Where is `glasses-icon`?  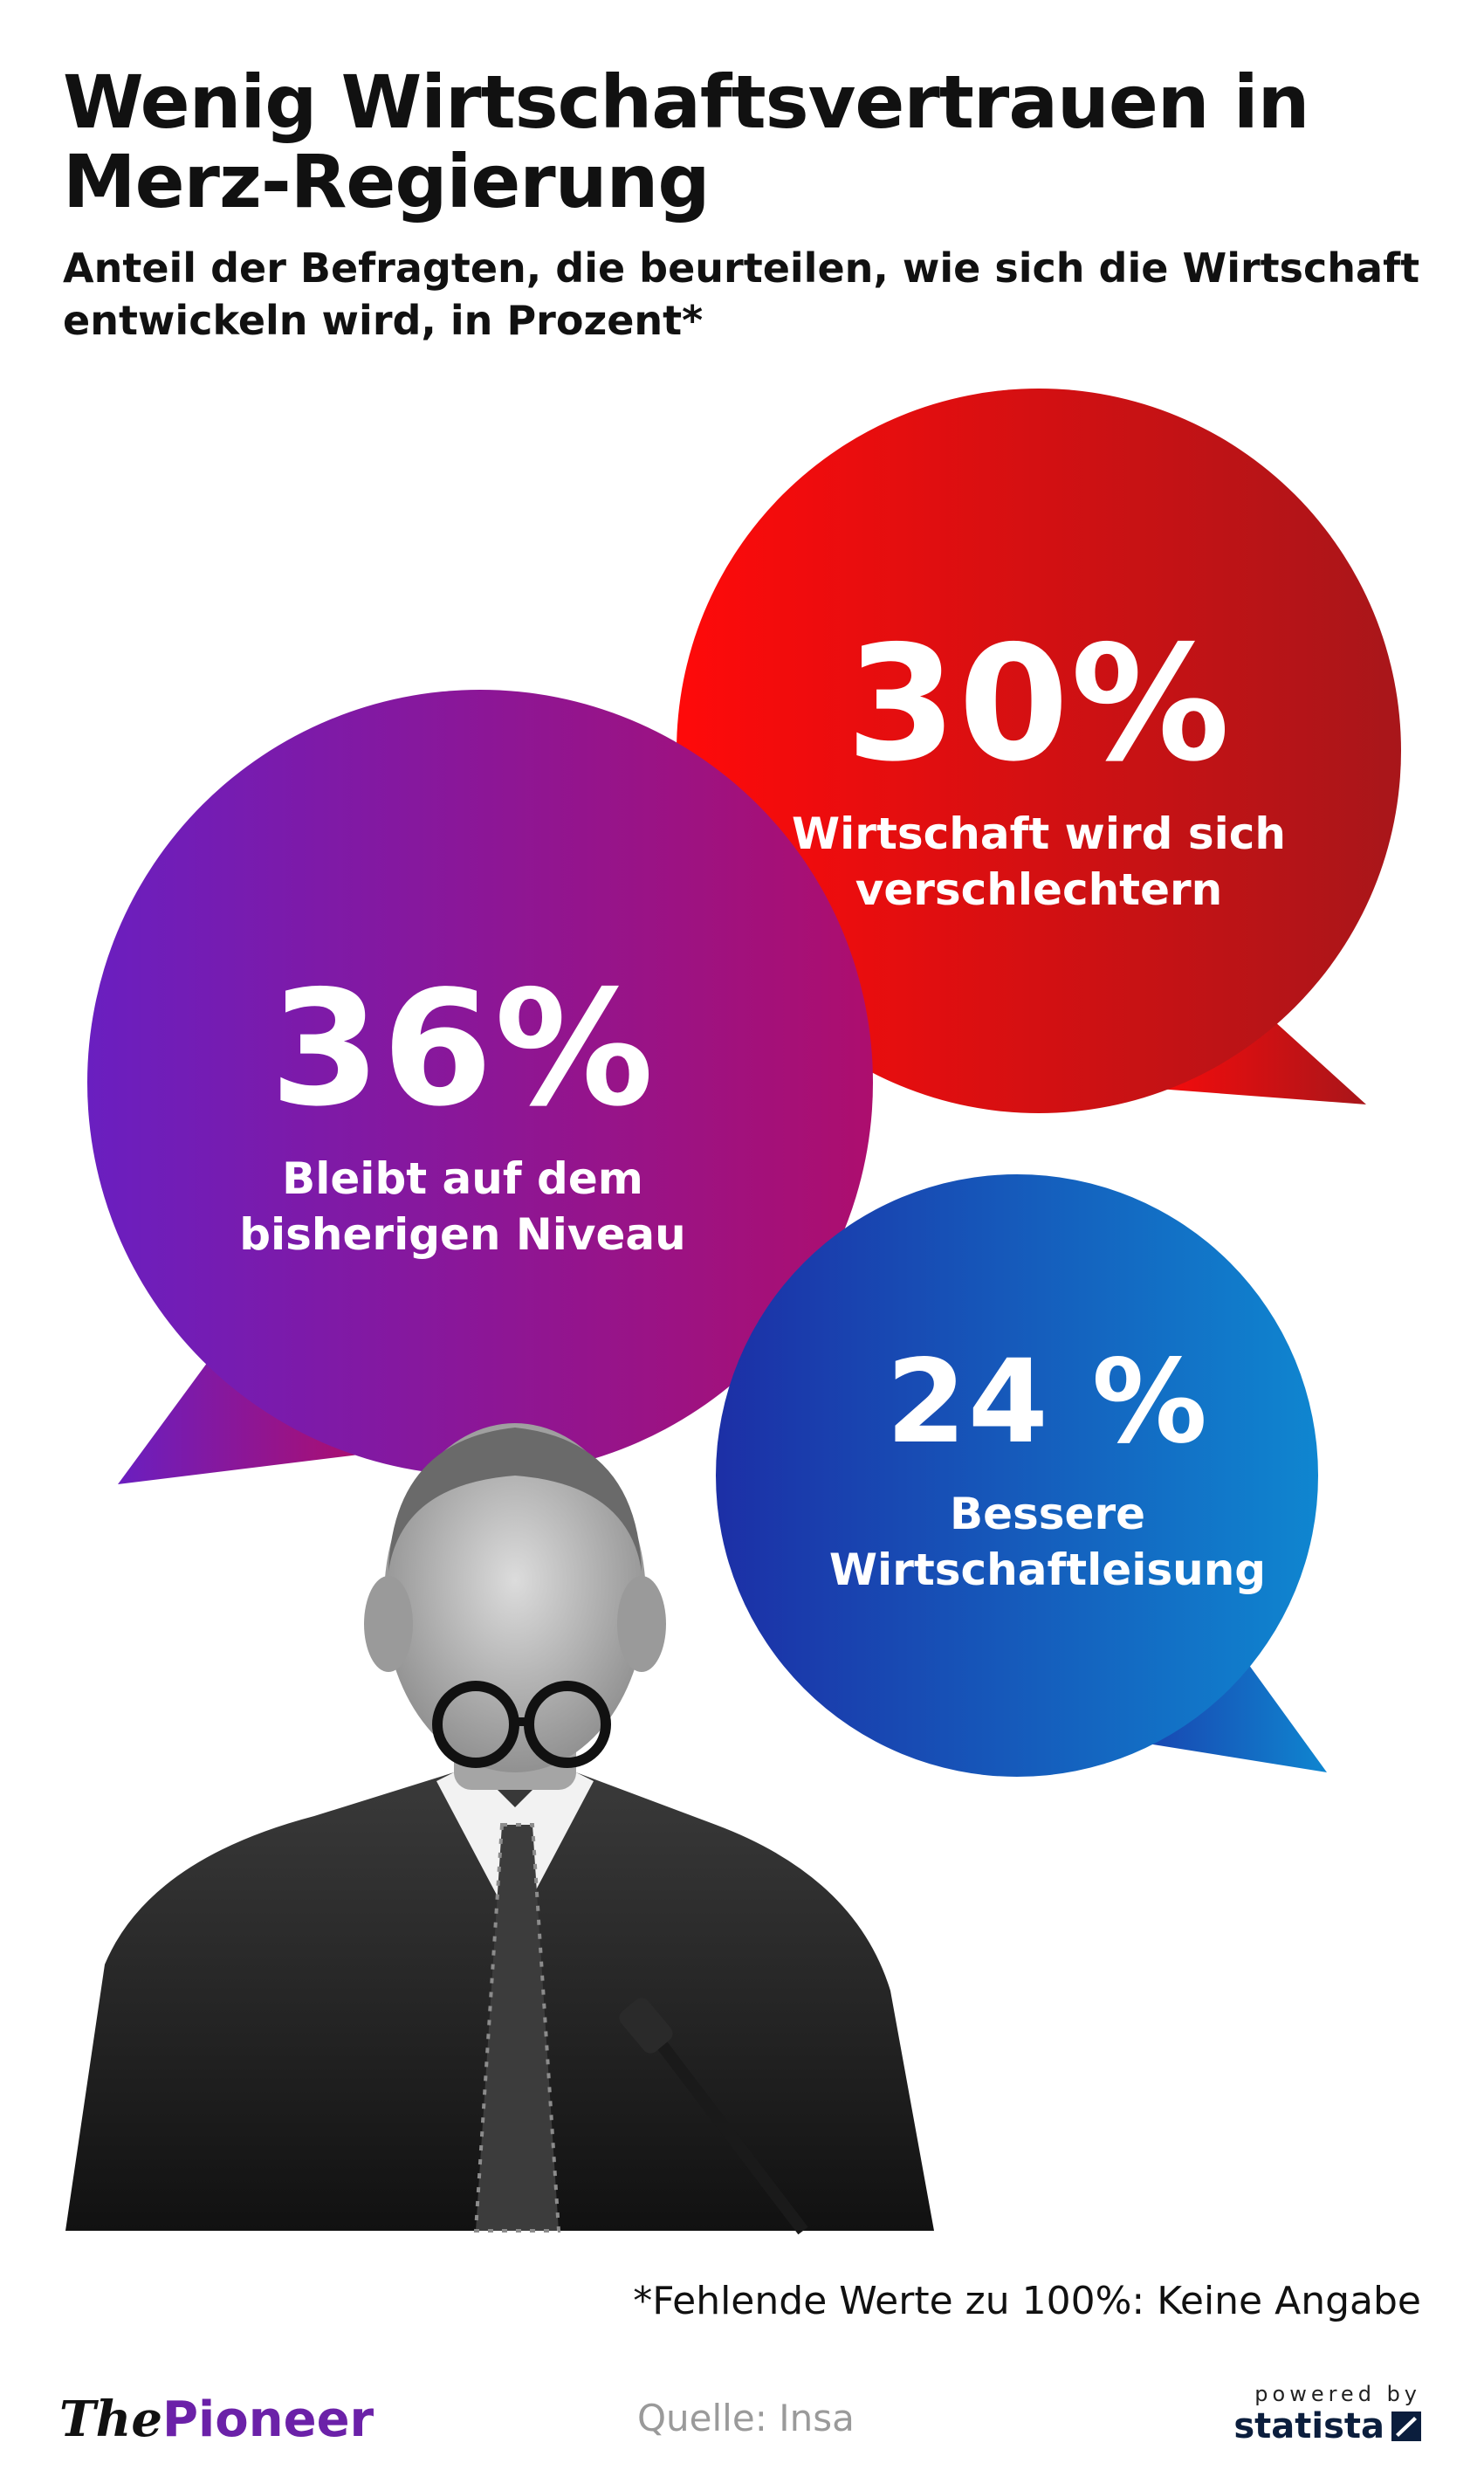 glasses-icon is located at coordinates (522, 1724).